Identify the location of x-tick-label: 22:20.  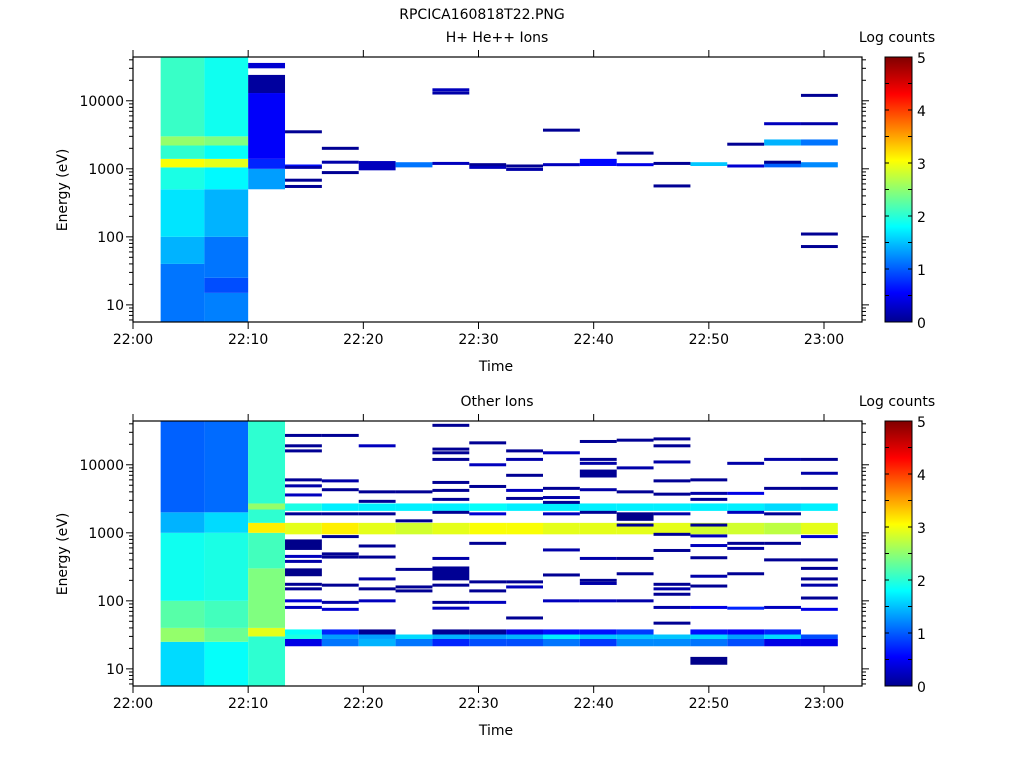
(363, 340).